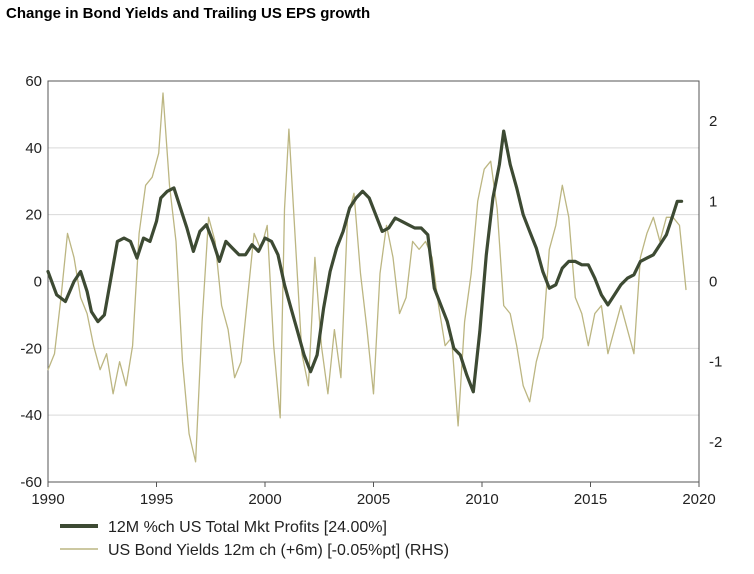 Image resolution: width=754 pixels, height=574 pixels. What do you see at coordinates (715, 362) in the screenshot?
I see `y2-tick-label: -1` at bounding box center [715, 362].